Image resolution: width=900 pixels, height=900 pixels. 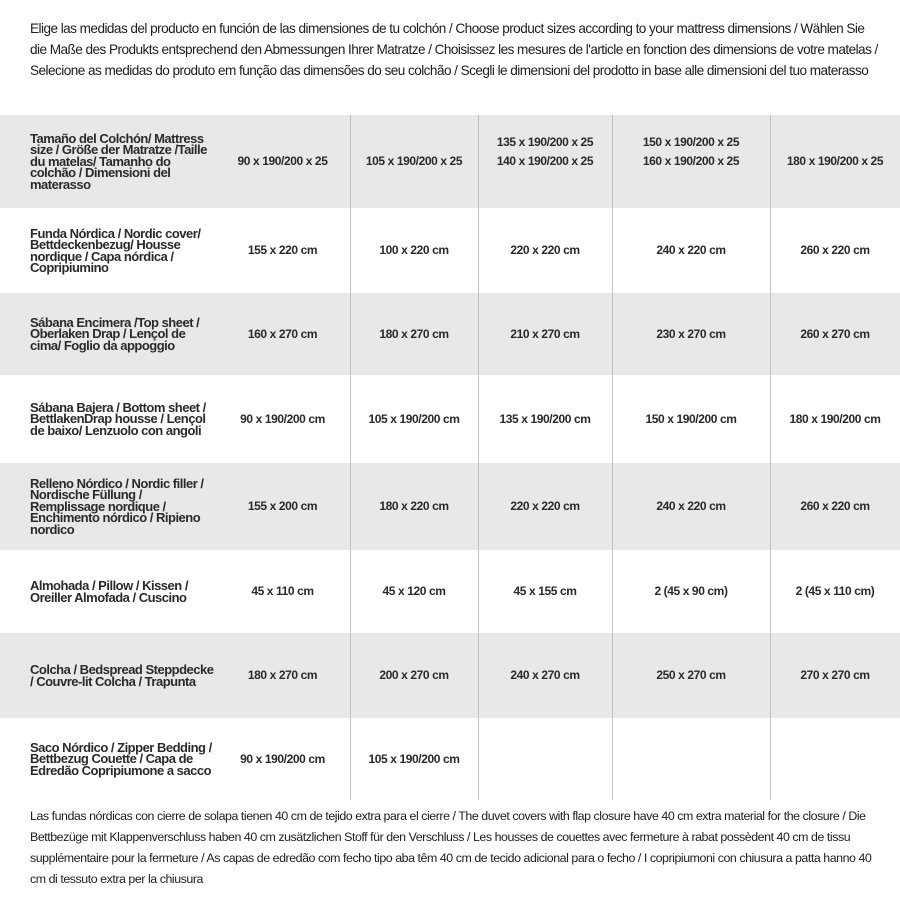 I want to click on header-cell: 135 x 190/200 x 25 140 x 190/200 x 25, so click(x=545, y=151).